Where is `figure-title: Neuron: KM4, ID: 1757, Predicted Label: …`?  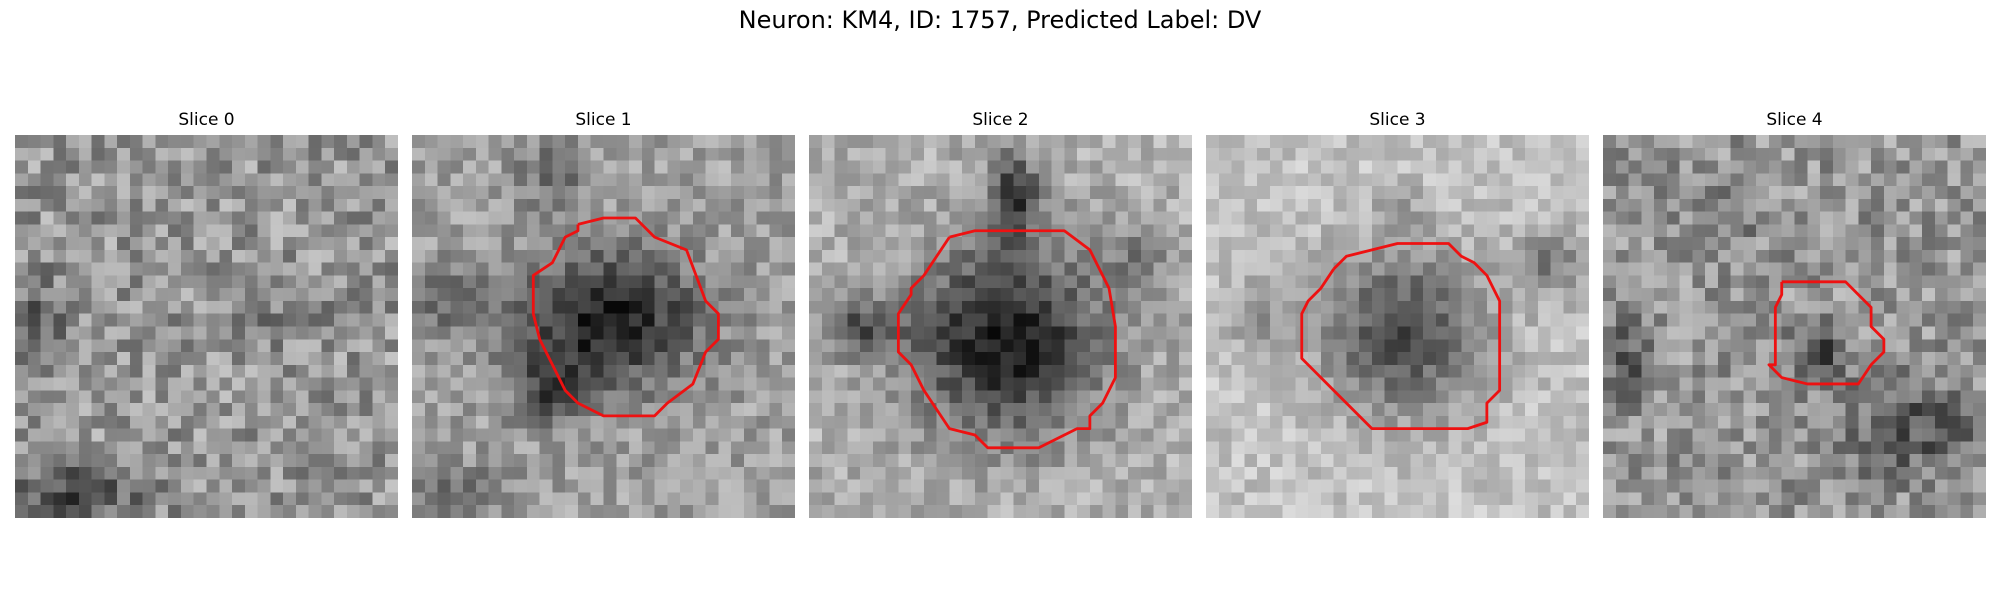
figure-title: Neuron: KM4, ID: 1757, Predicted Label: … is located at coordinates (1000, 20).